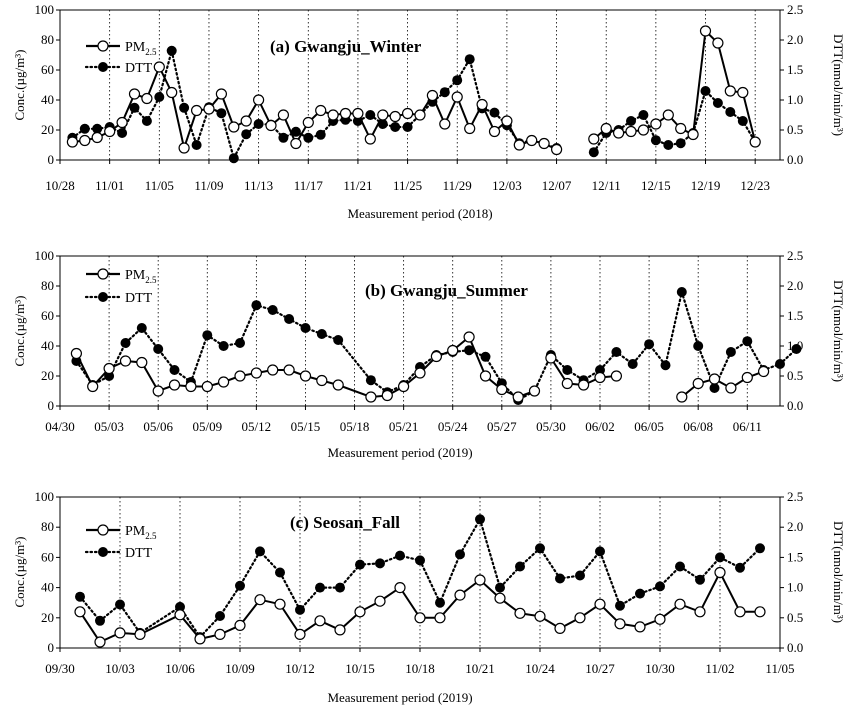 This screenshot has height=708, width=850. I want to click on x-tick-label: 12/11, so click(606, 185).